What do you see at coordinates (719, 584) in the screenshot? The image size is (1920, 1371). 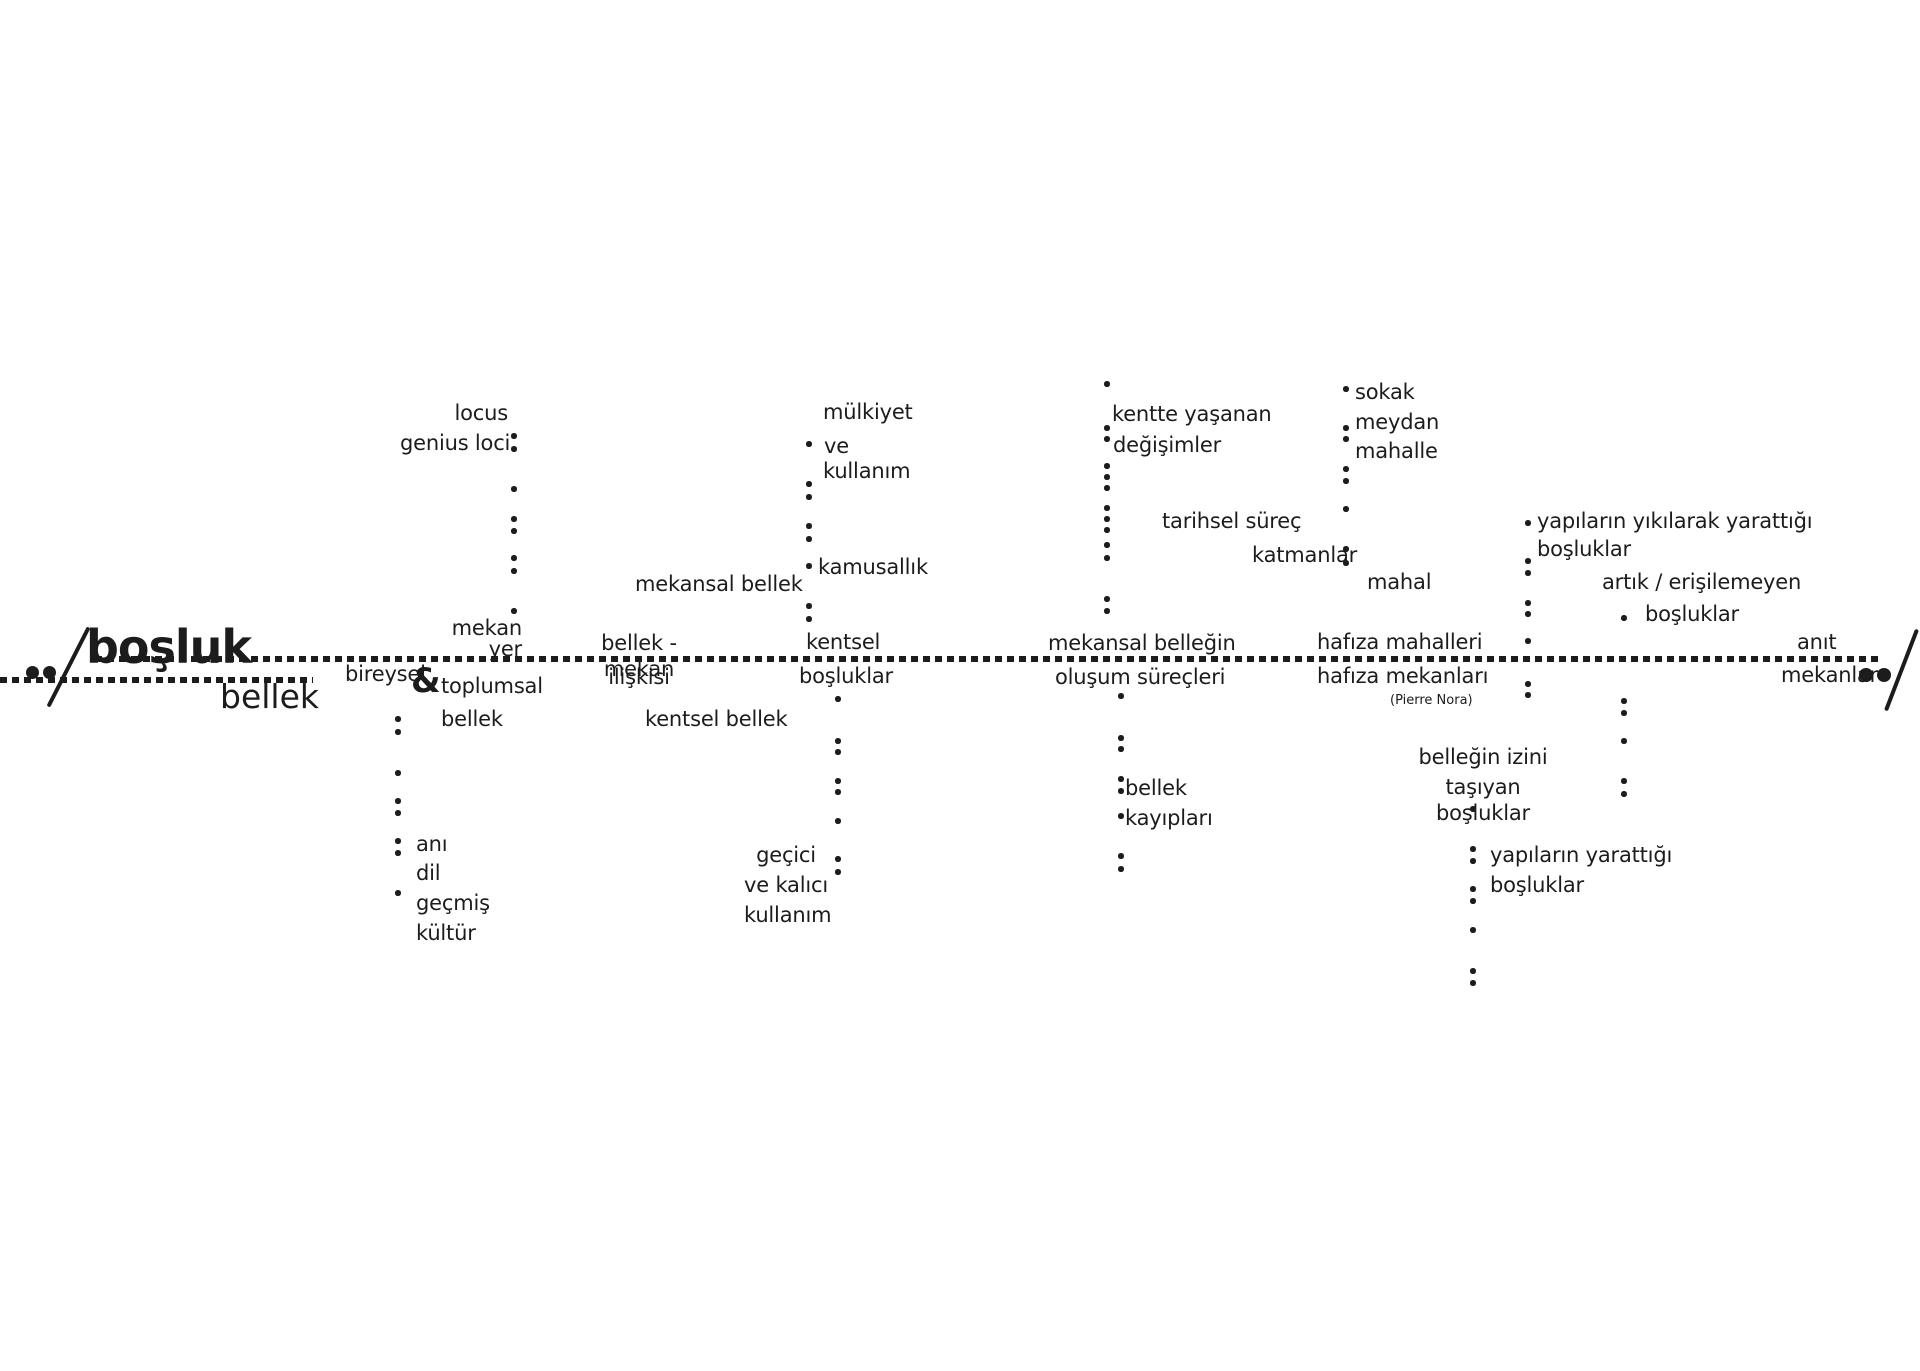 I see `label-mekansal-bellek: mekansal bellek` at bounding box center [719, 584].